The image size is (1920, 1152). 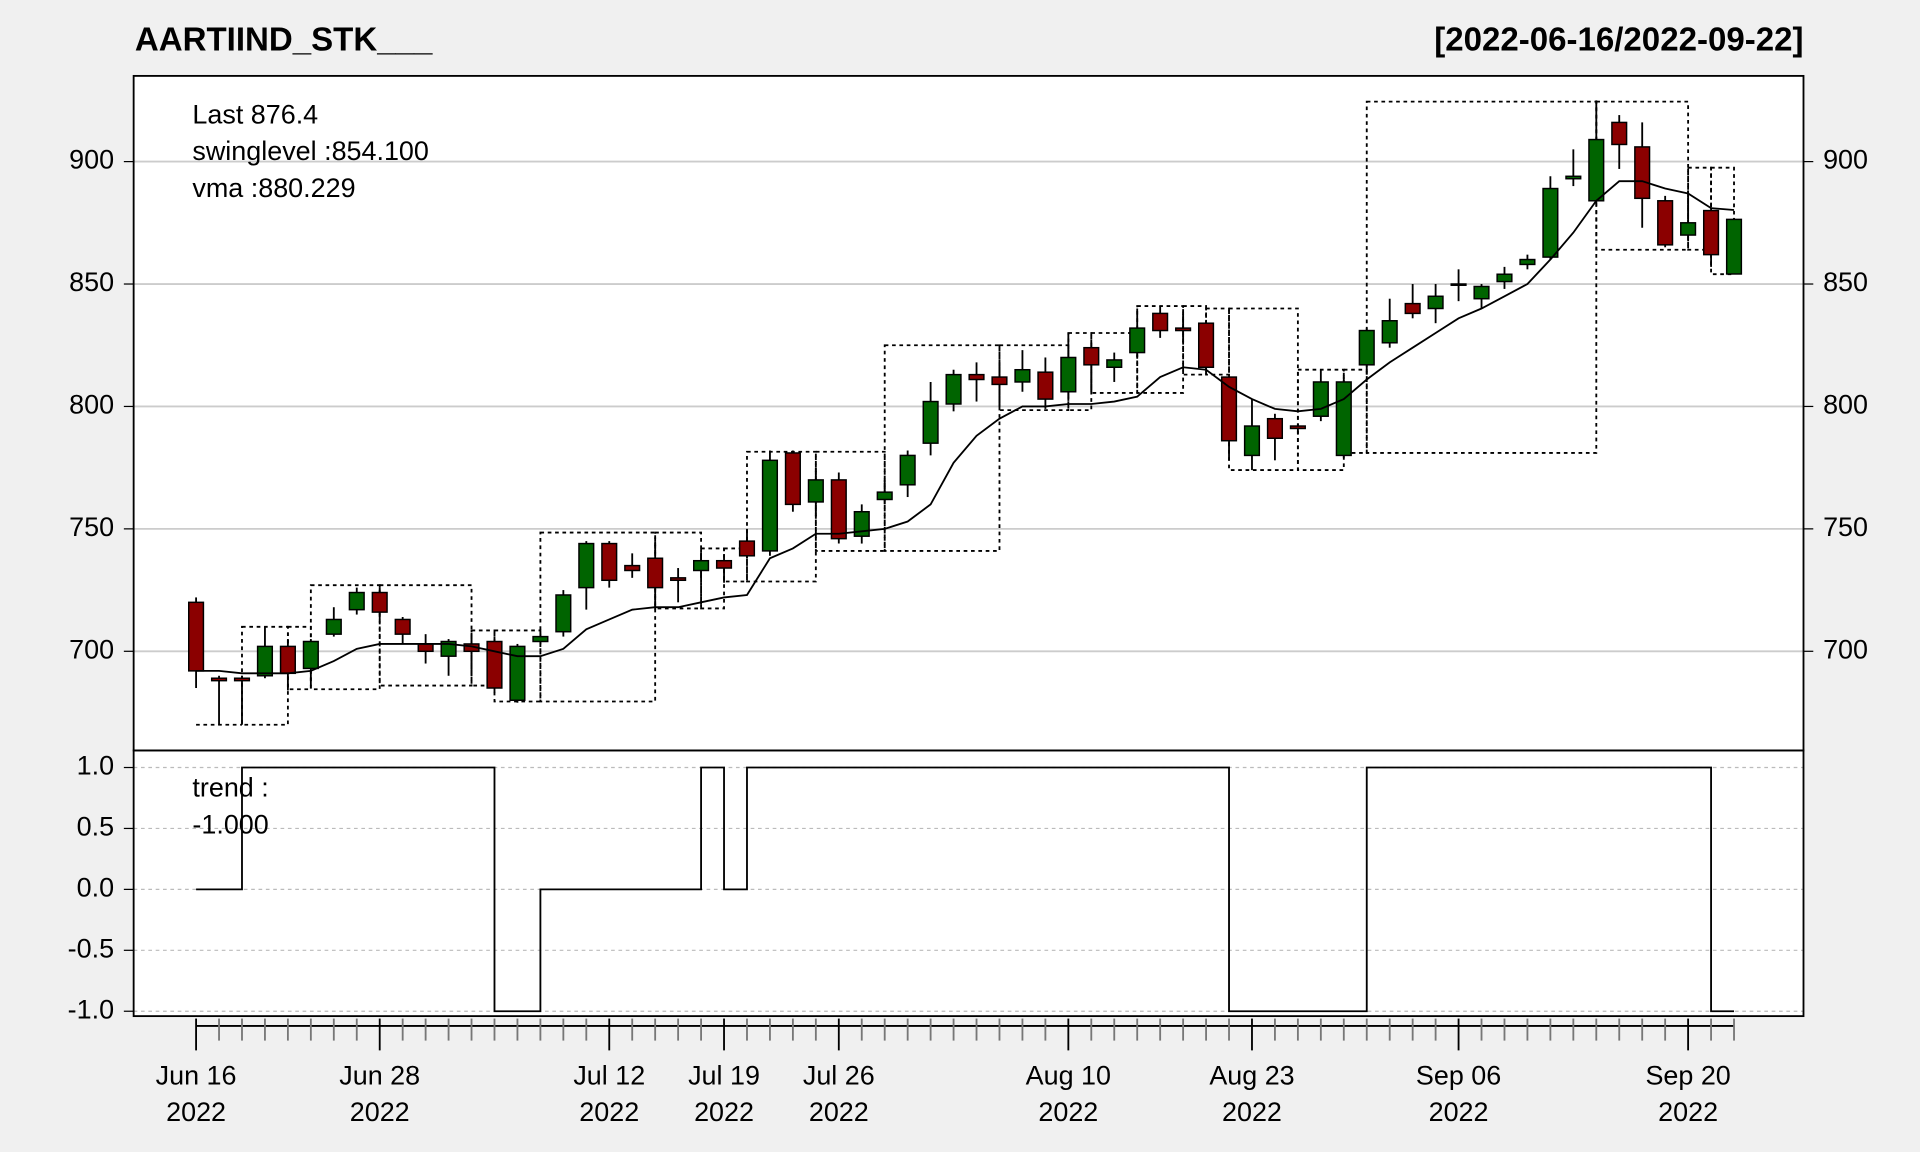 I want to click on chart-title: AARTIIND_STK___, so click(x=284, y=39).